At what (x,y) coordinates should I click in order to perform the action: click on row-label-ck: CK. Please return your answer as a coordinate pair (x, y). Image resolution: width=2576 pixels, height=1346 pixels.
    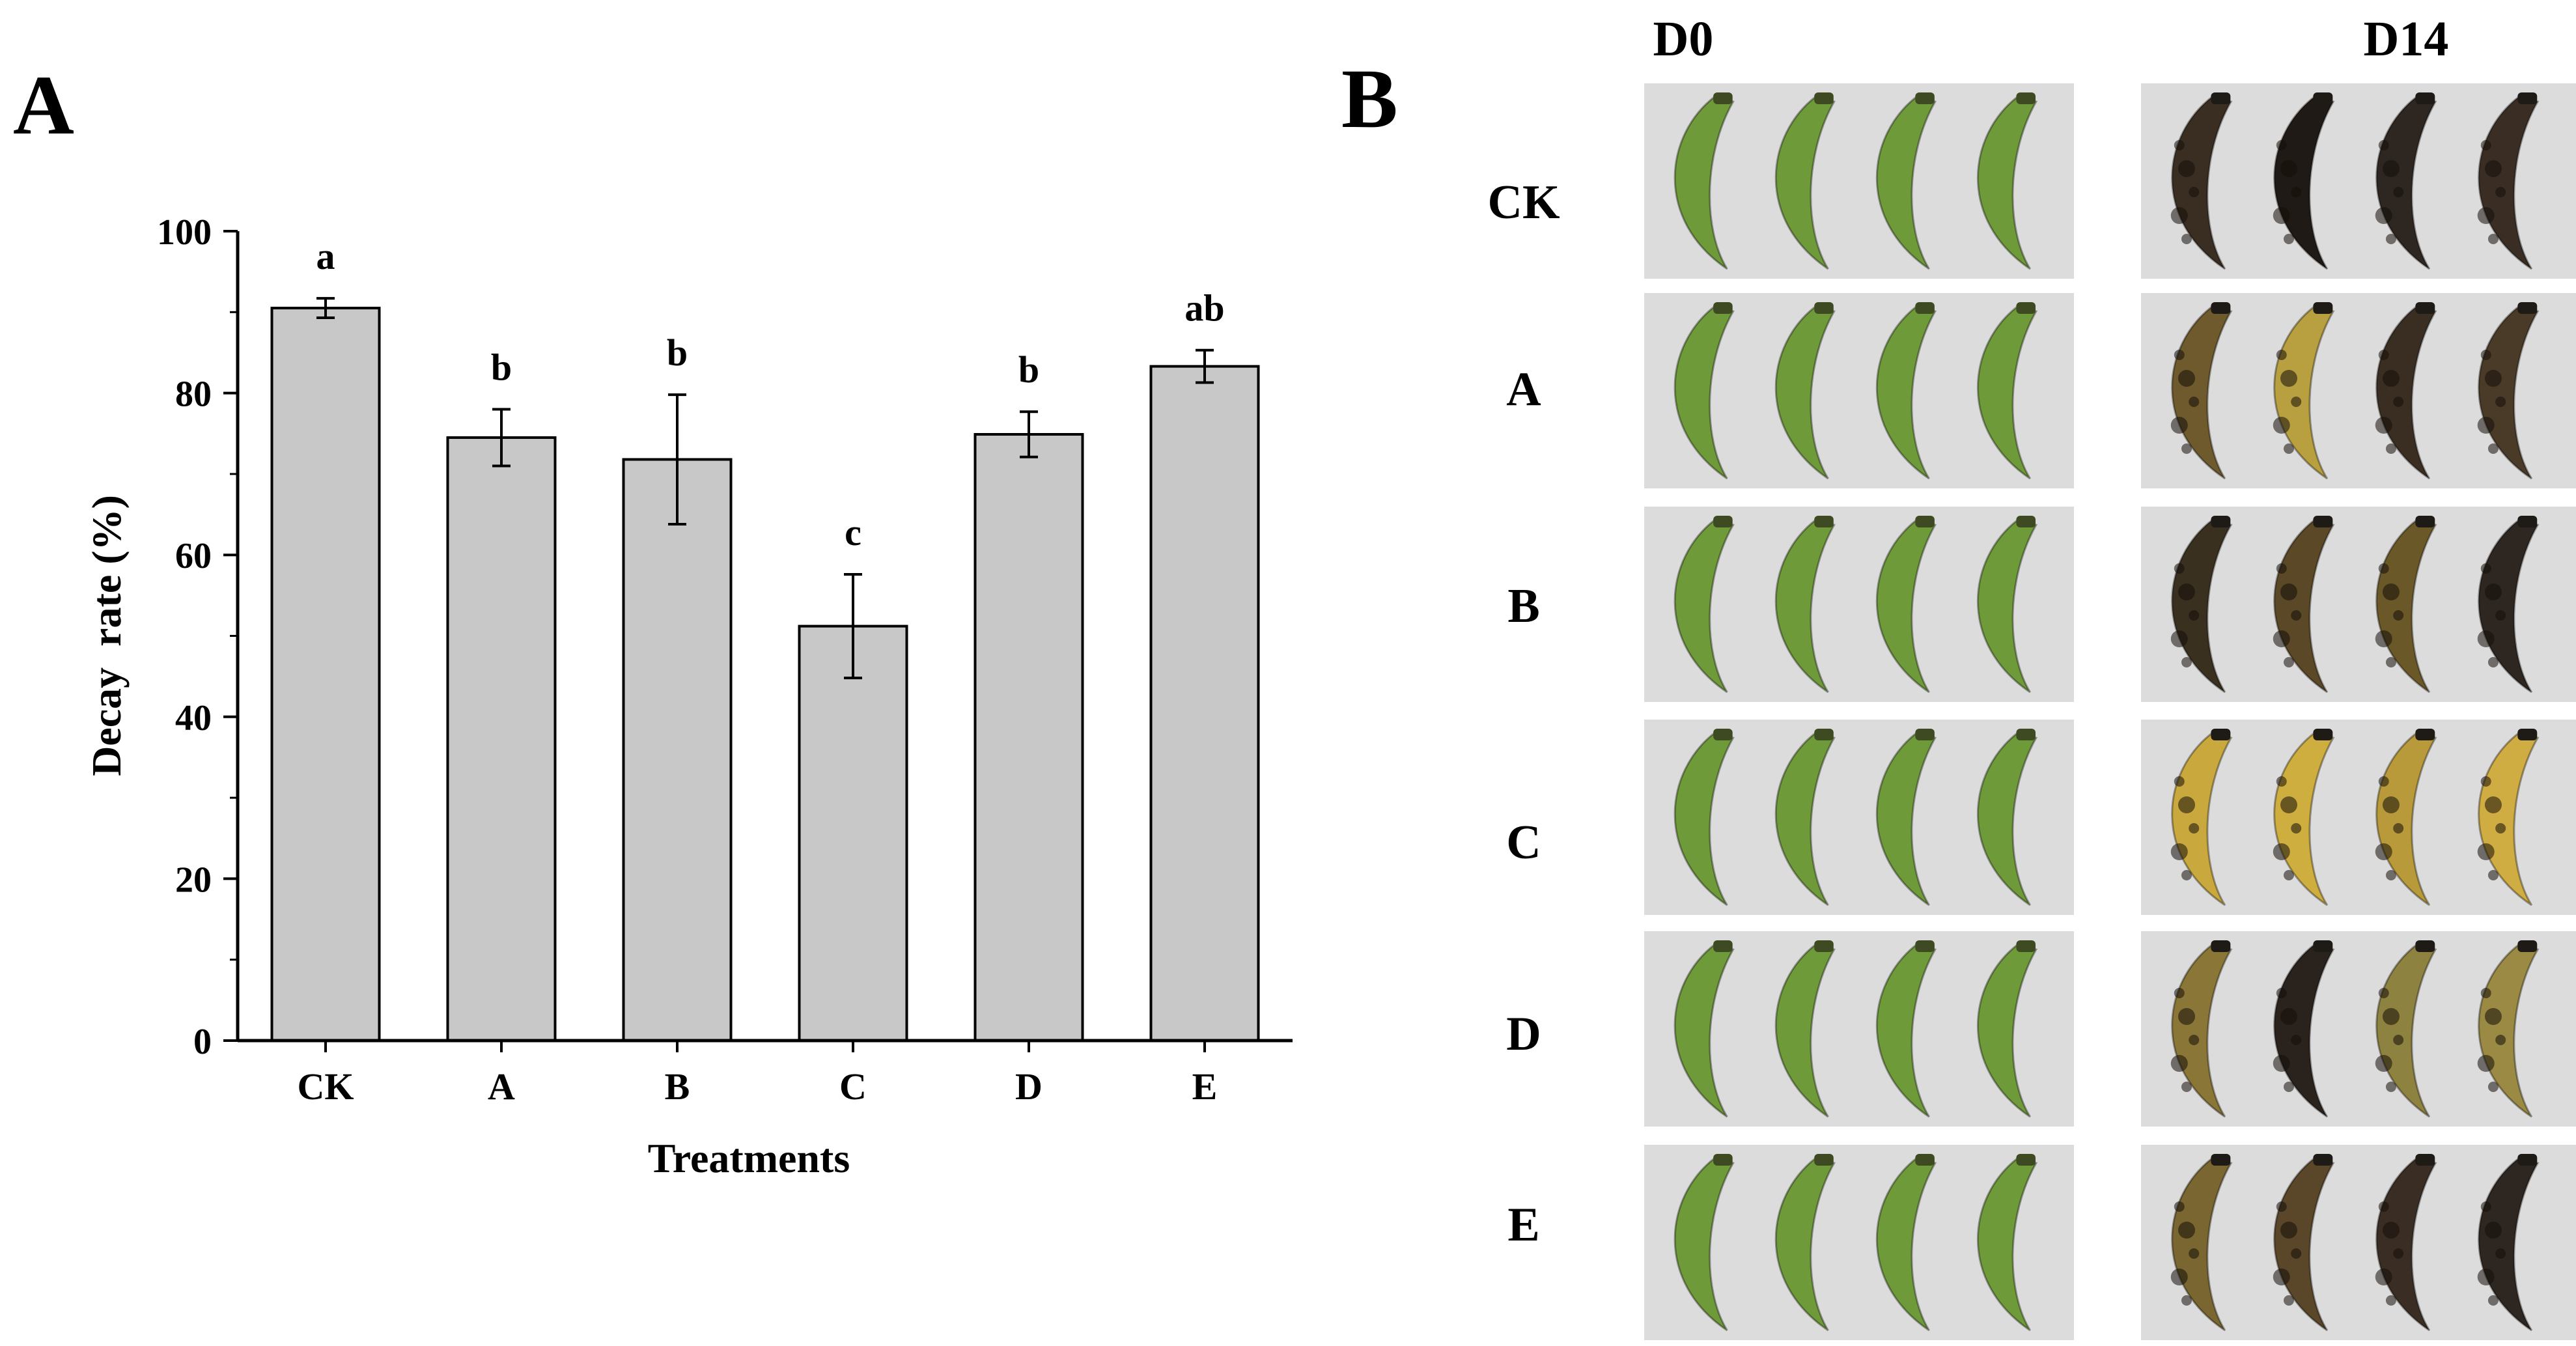
    Looking at the image, I should click on (1524, 203).